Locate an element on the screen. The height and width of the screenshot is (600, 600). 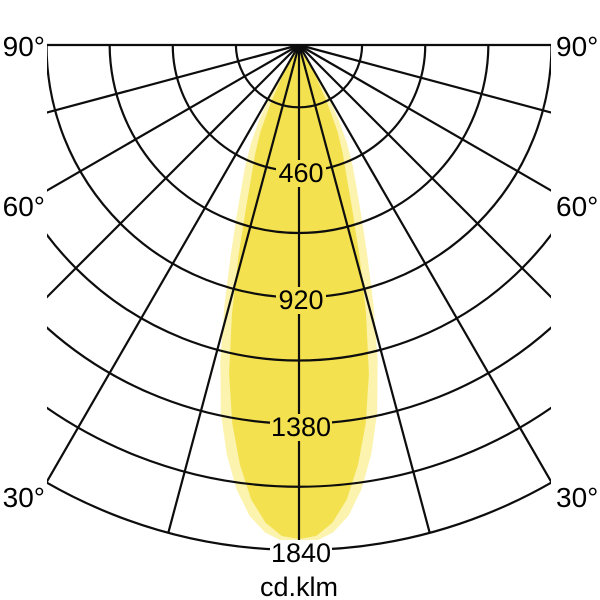
ring-label-1380-backdrop is located at coordinates (301, 427).